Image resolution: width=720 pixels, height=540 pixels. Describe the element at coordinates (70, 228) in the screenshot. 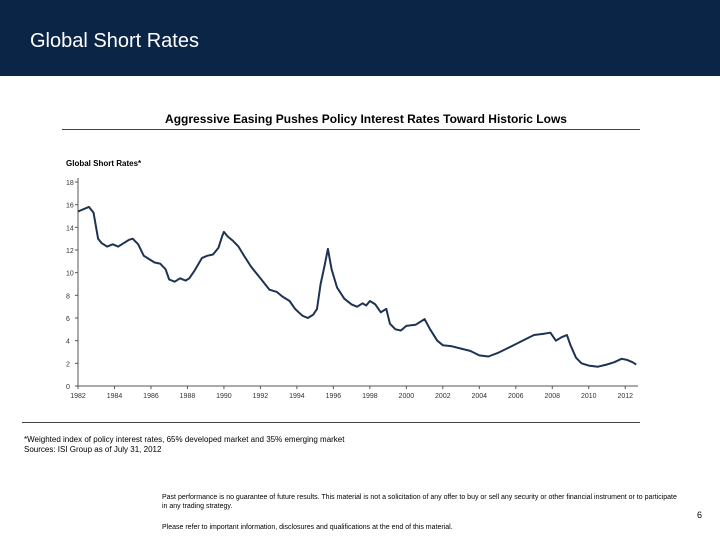

I see `y-tick-label: 14` at that location.